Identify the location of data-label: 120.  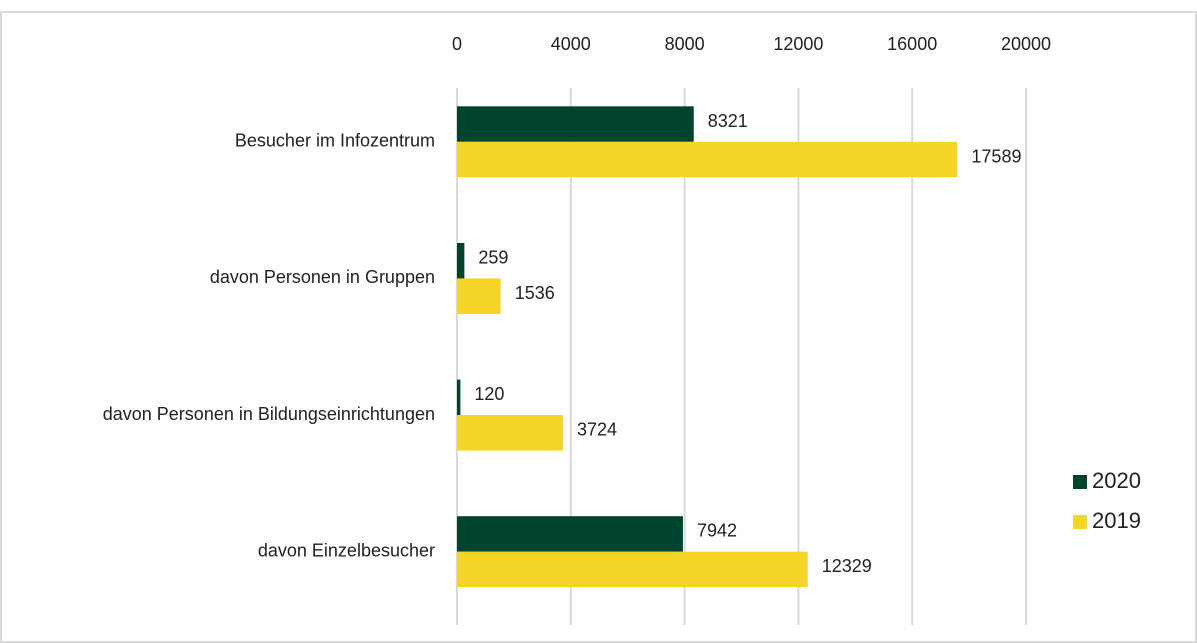
(489, 394).